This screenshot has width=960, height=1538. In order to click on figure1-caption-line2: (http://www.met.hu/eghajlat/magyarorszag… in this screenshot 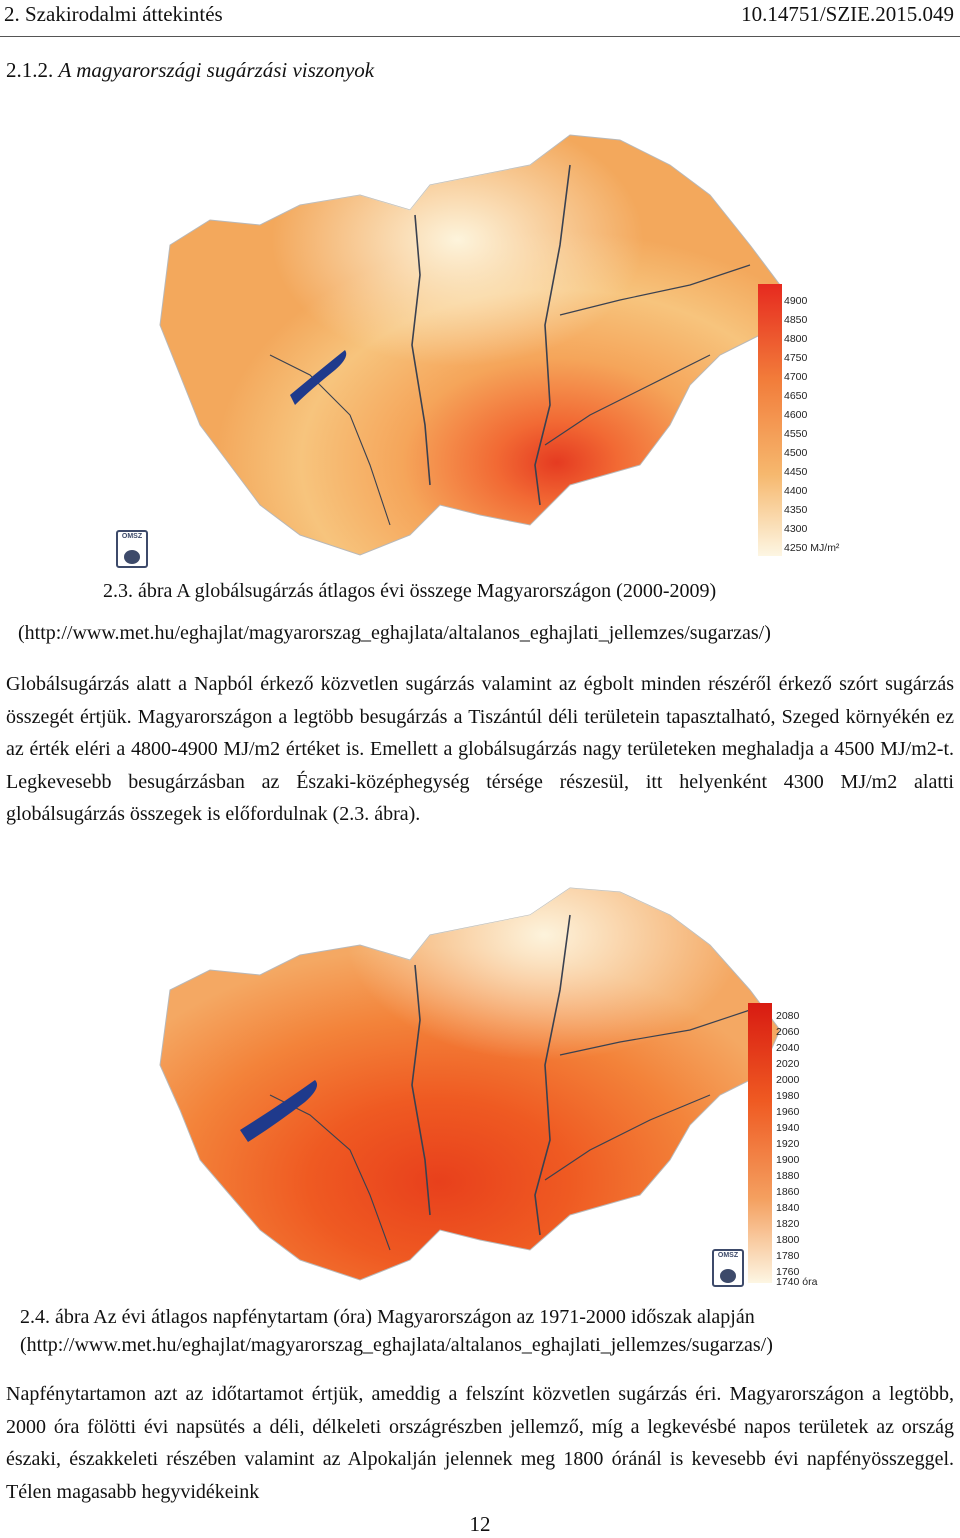, I will do `click(394, 633)`.